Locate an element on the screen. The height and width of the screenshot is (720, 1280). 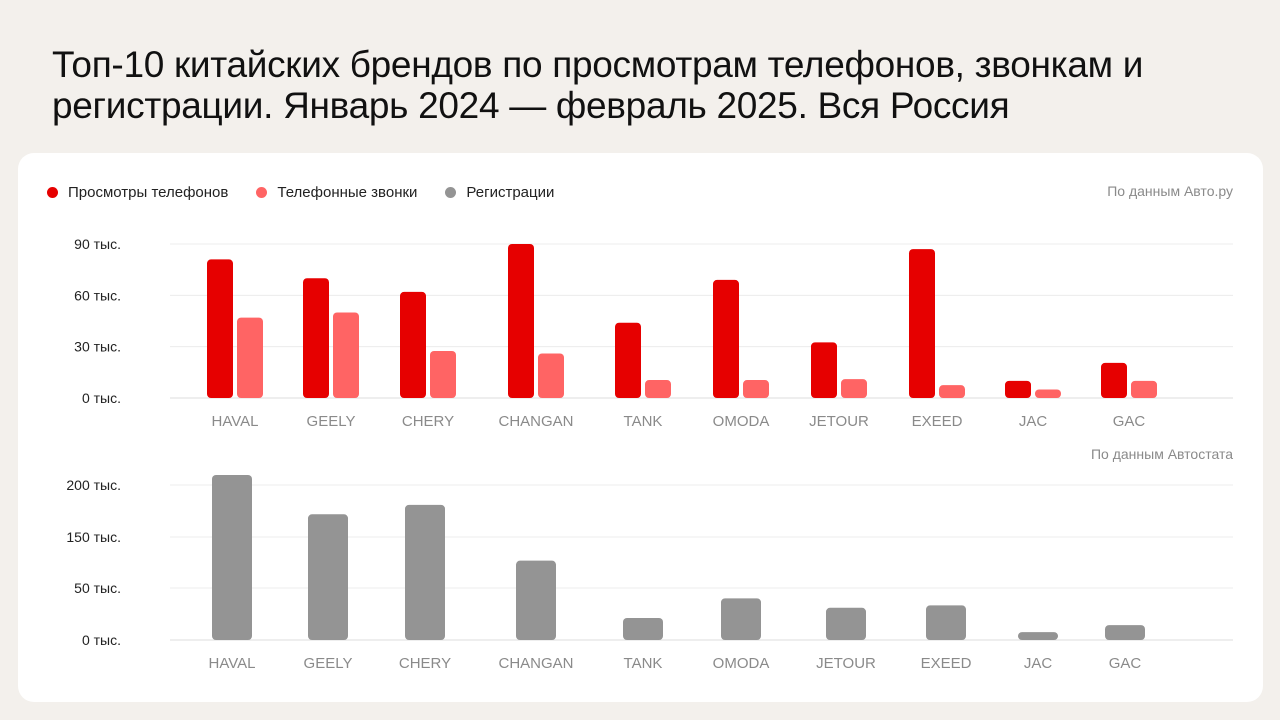
legend-item-registrations: Регистрации is located at coordinates (499, 192).